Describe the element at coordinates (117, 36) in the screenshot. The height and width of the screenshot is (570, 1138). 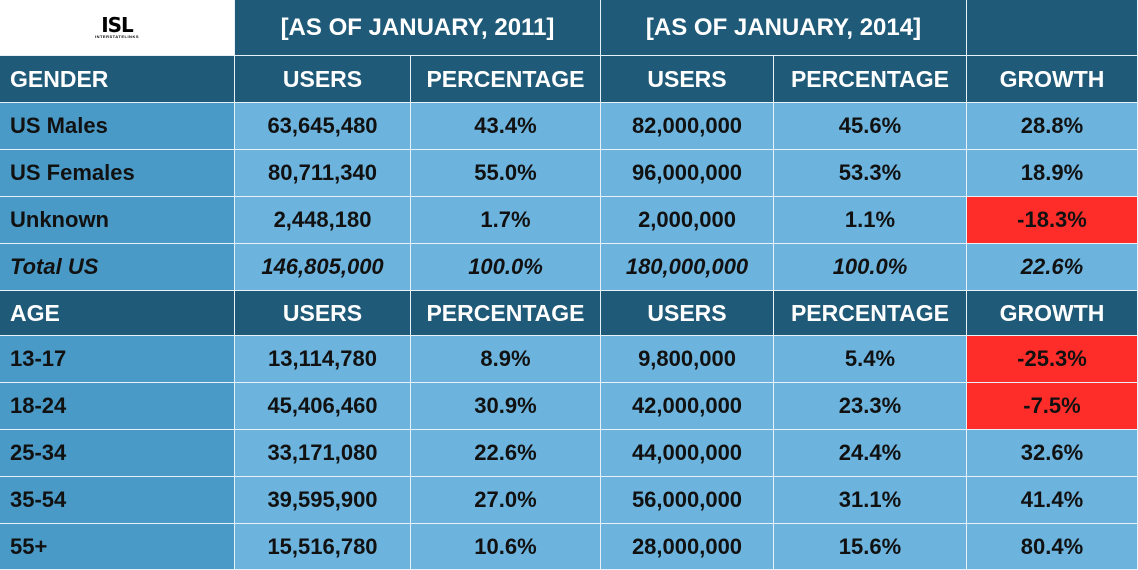
I see `logo-subtitle: INTERSTATELINKS` at that location.